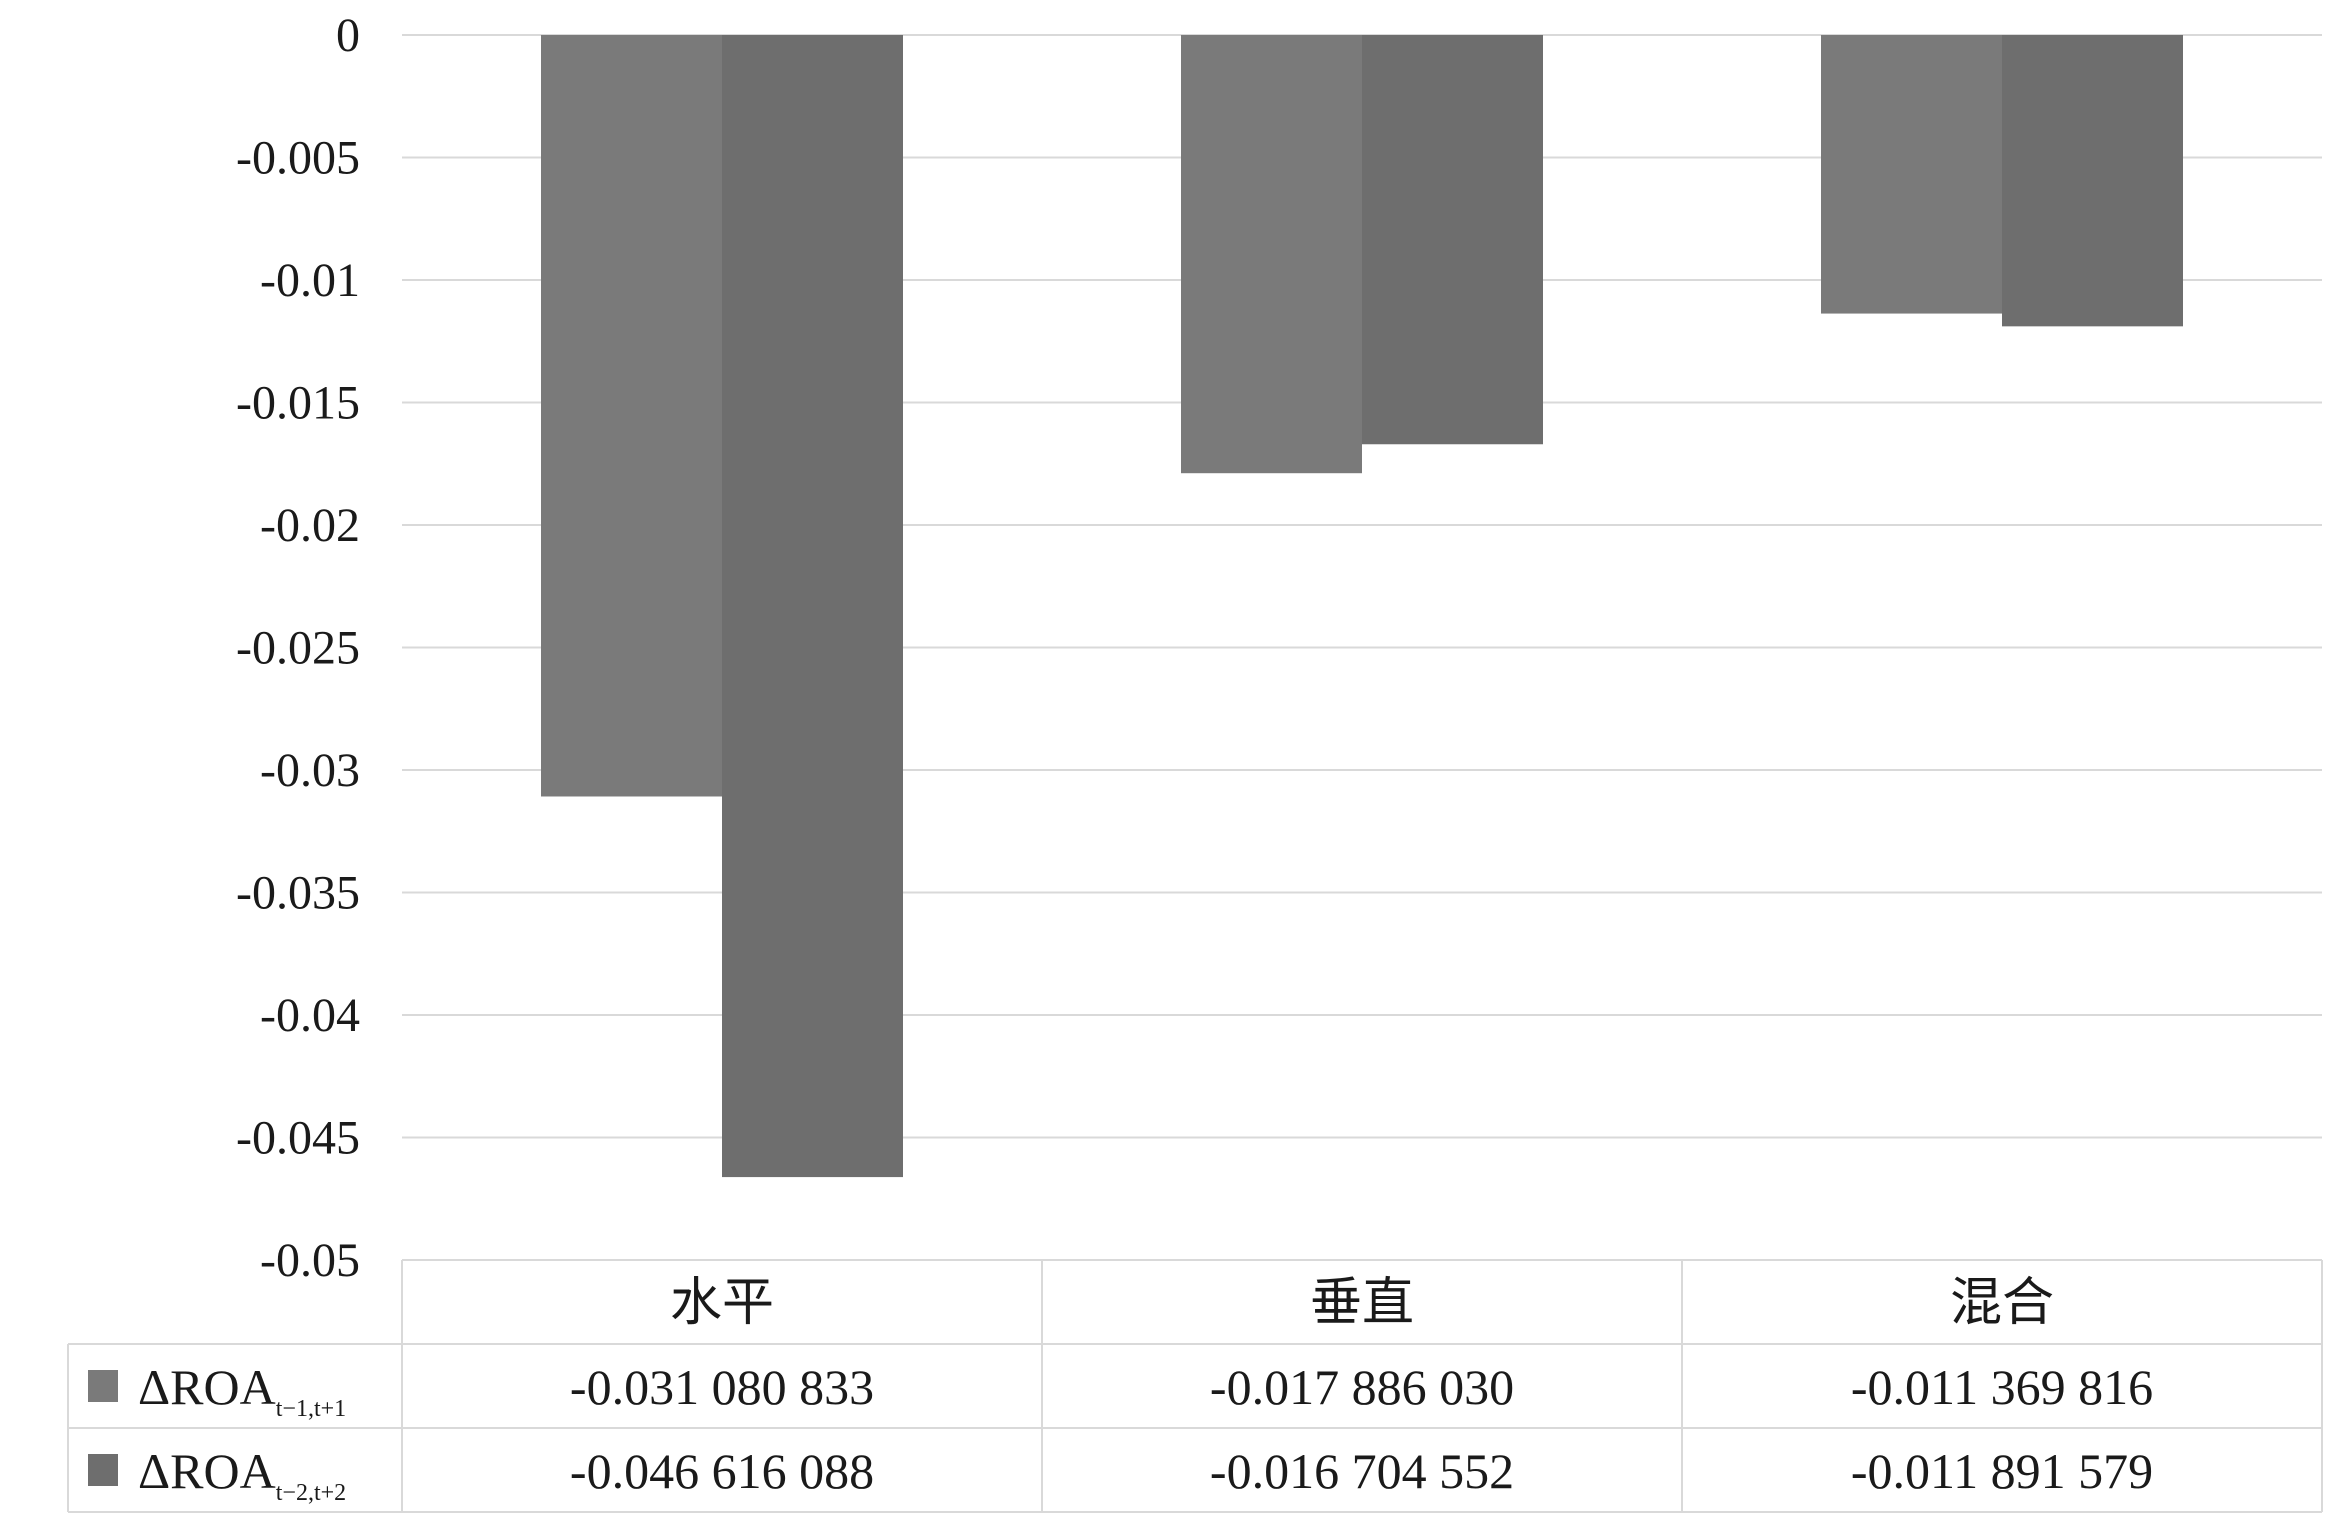 The height and width of the screenshot is (1528, 2337). I want to click on y-tick-label: -0.01, so click(310, 280).